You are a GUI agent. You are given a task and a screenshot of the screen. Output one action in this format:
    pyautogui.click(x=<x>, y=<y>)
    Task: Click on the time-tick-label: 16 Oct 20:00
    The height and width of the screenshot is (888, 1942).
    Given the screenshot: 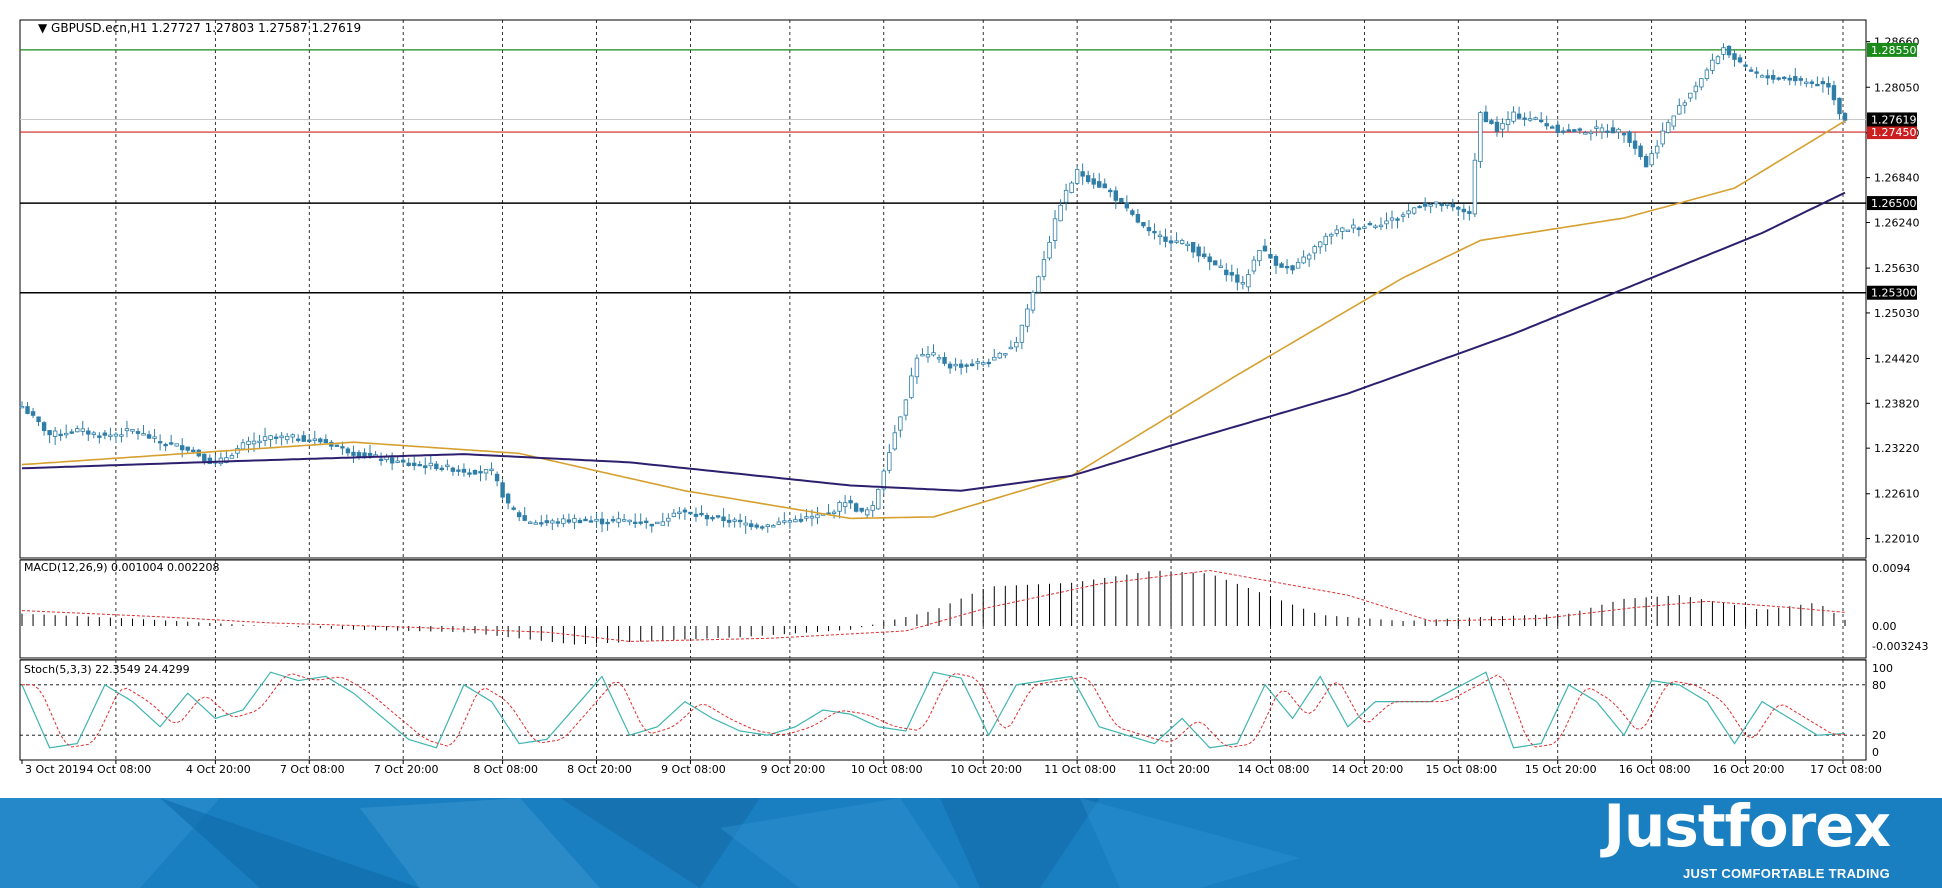 What is the action you would take?
    pyautogui.click(x=1749, y=769)
    